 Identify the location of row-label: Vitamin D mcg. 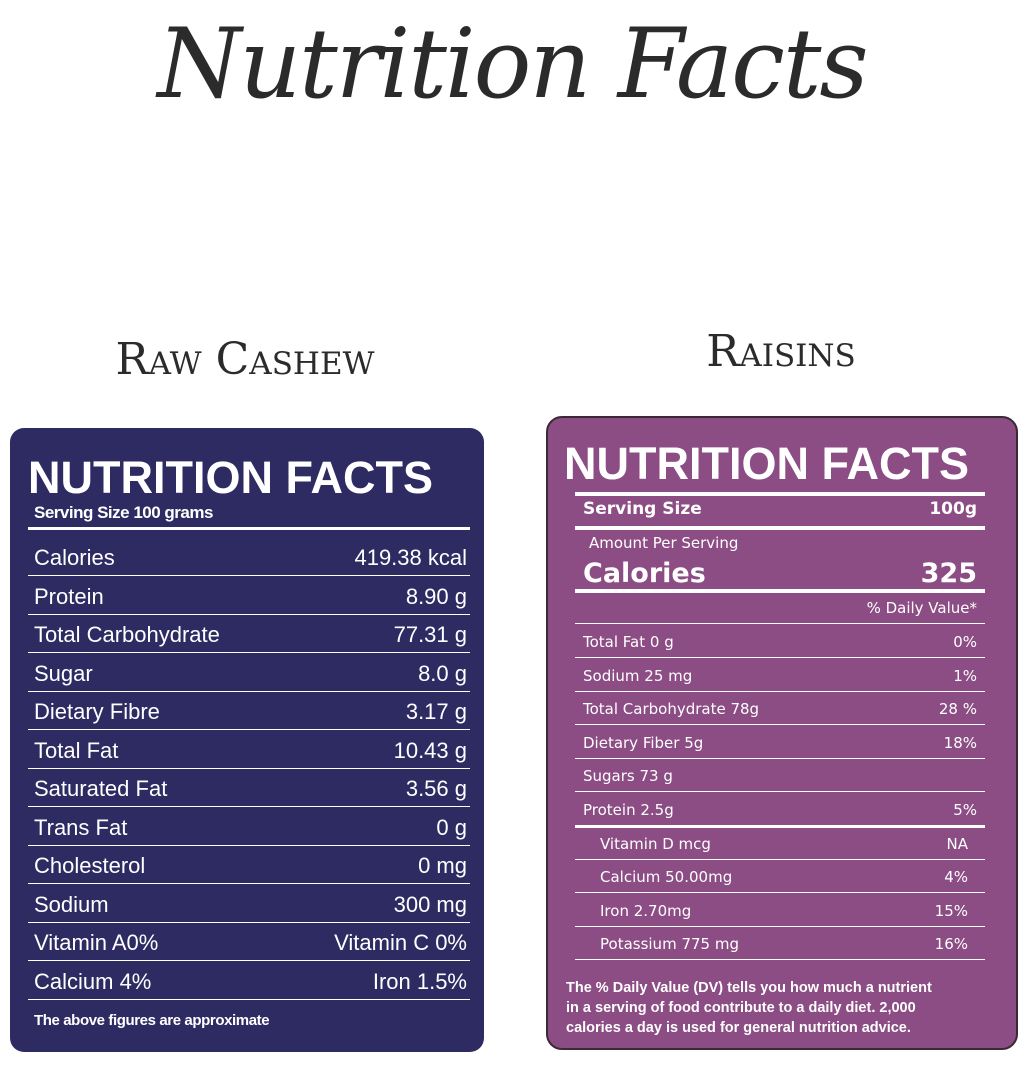
(655, 843).